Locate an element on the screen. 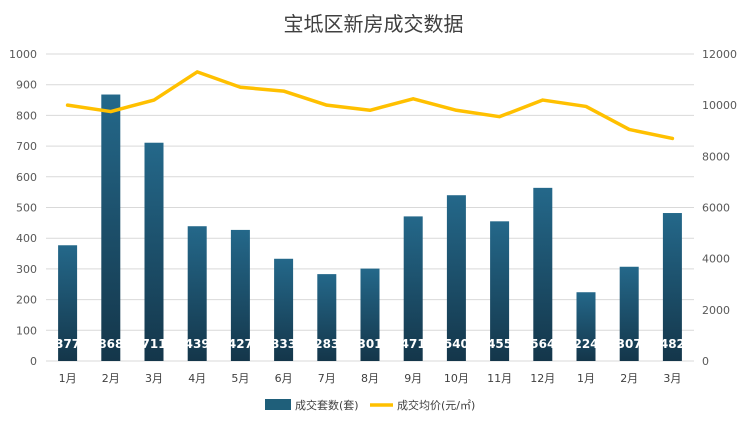 This screenshot has width=747, height=424. x-tick-label: 4月 is located at coordinates (197, 378).